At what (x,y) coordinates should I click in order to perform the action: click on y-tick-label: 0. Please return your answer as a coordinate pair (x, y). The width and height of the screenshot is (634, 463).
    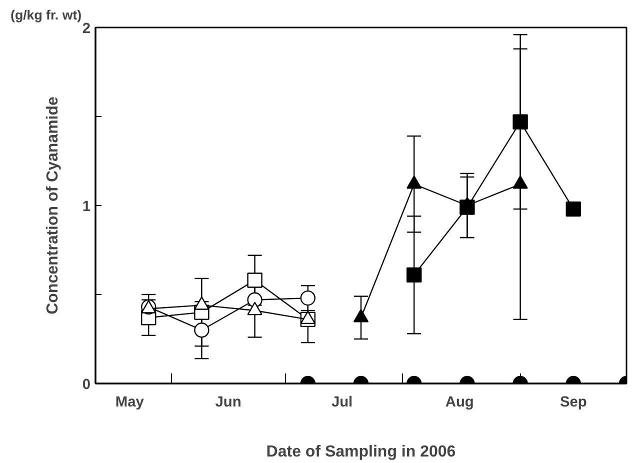
    Looking at the image, I should click on (86, 385).